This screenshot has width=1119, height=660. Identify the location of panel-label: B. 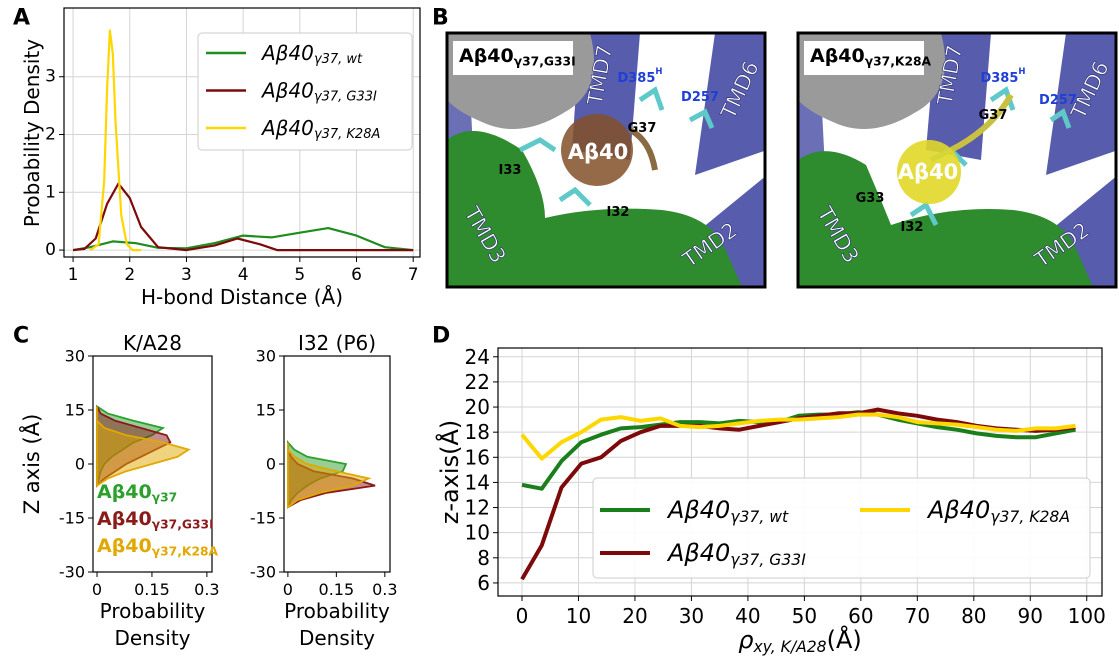
(440, 18).